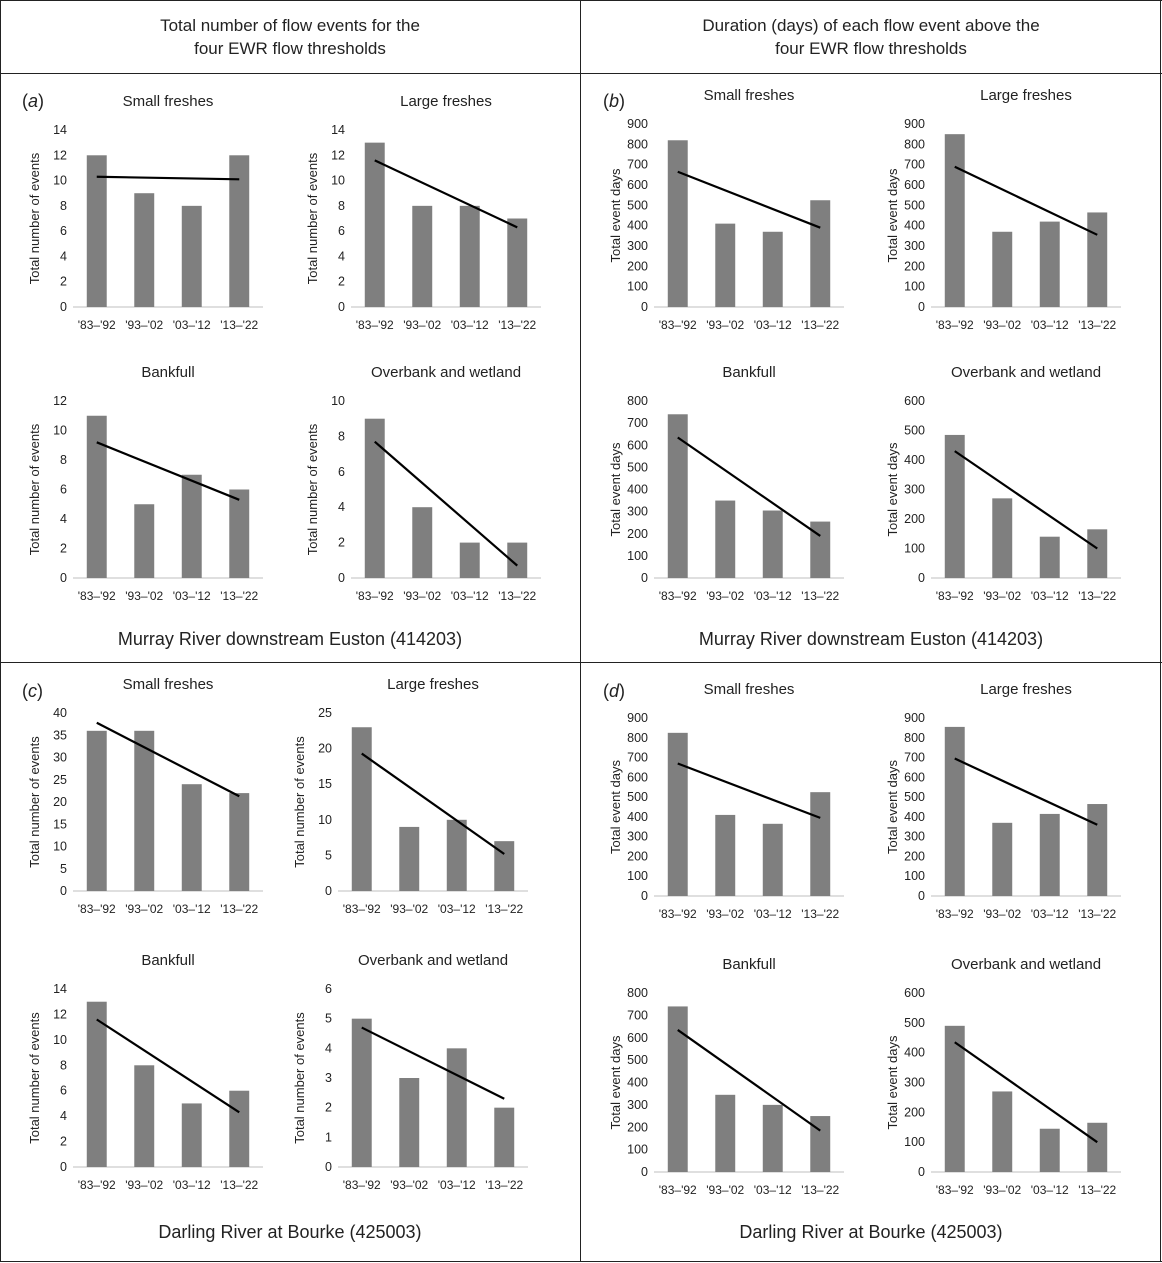  I want to click on y-tick-label: 700, so click(914, 758).